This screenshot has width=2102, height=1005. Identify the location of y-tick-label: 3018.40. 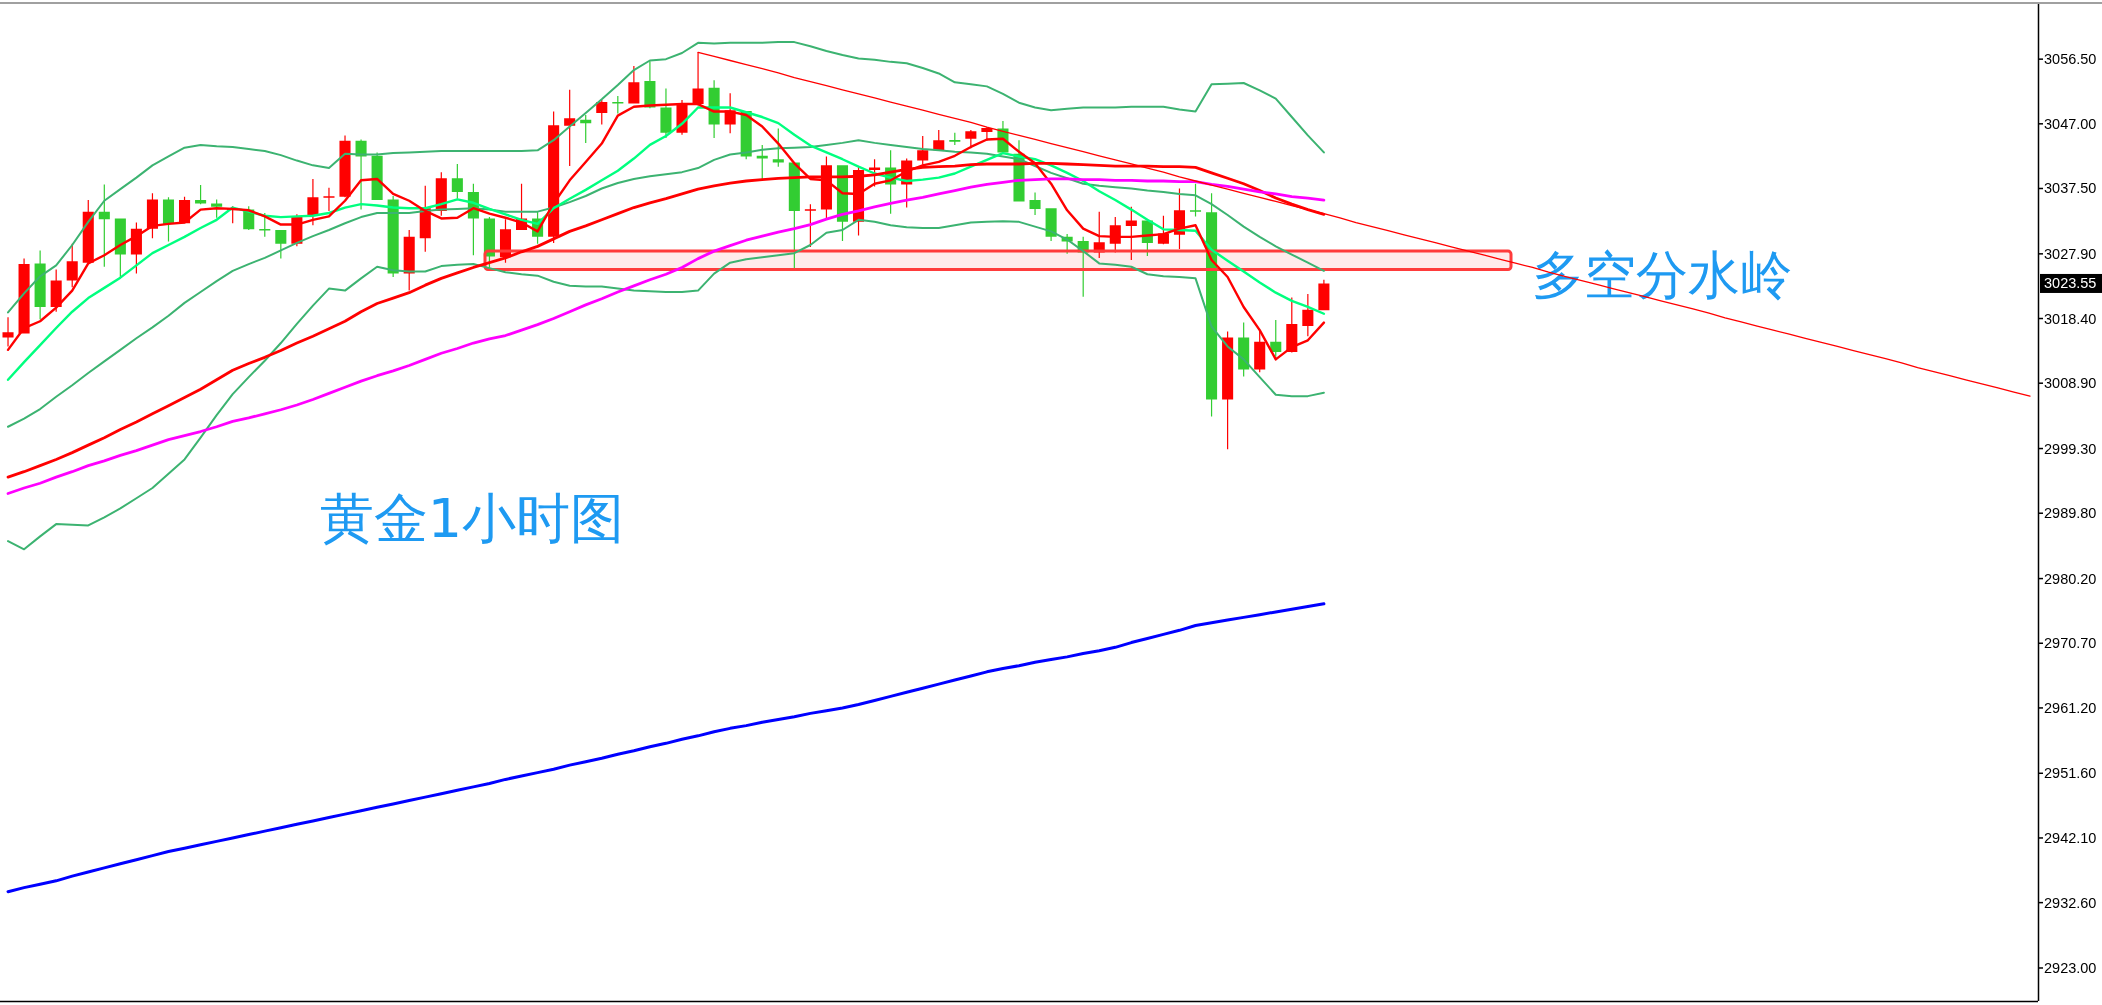
(2070, 318).